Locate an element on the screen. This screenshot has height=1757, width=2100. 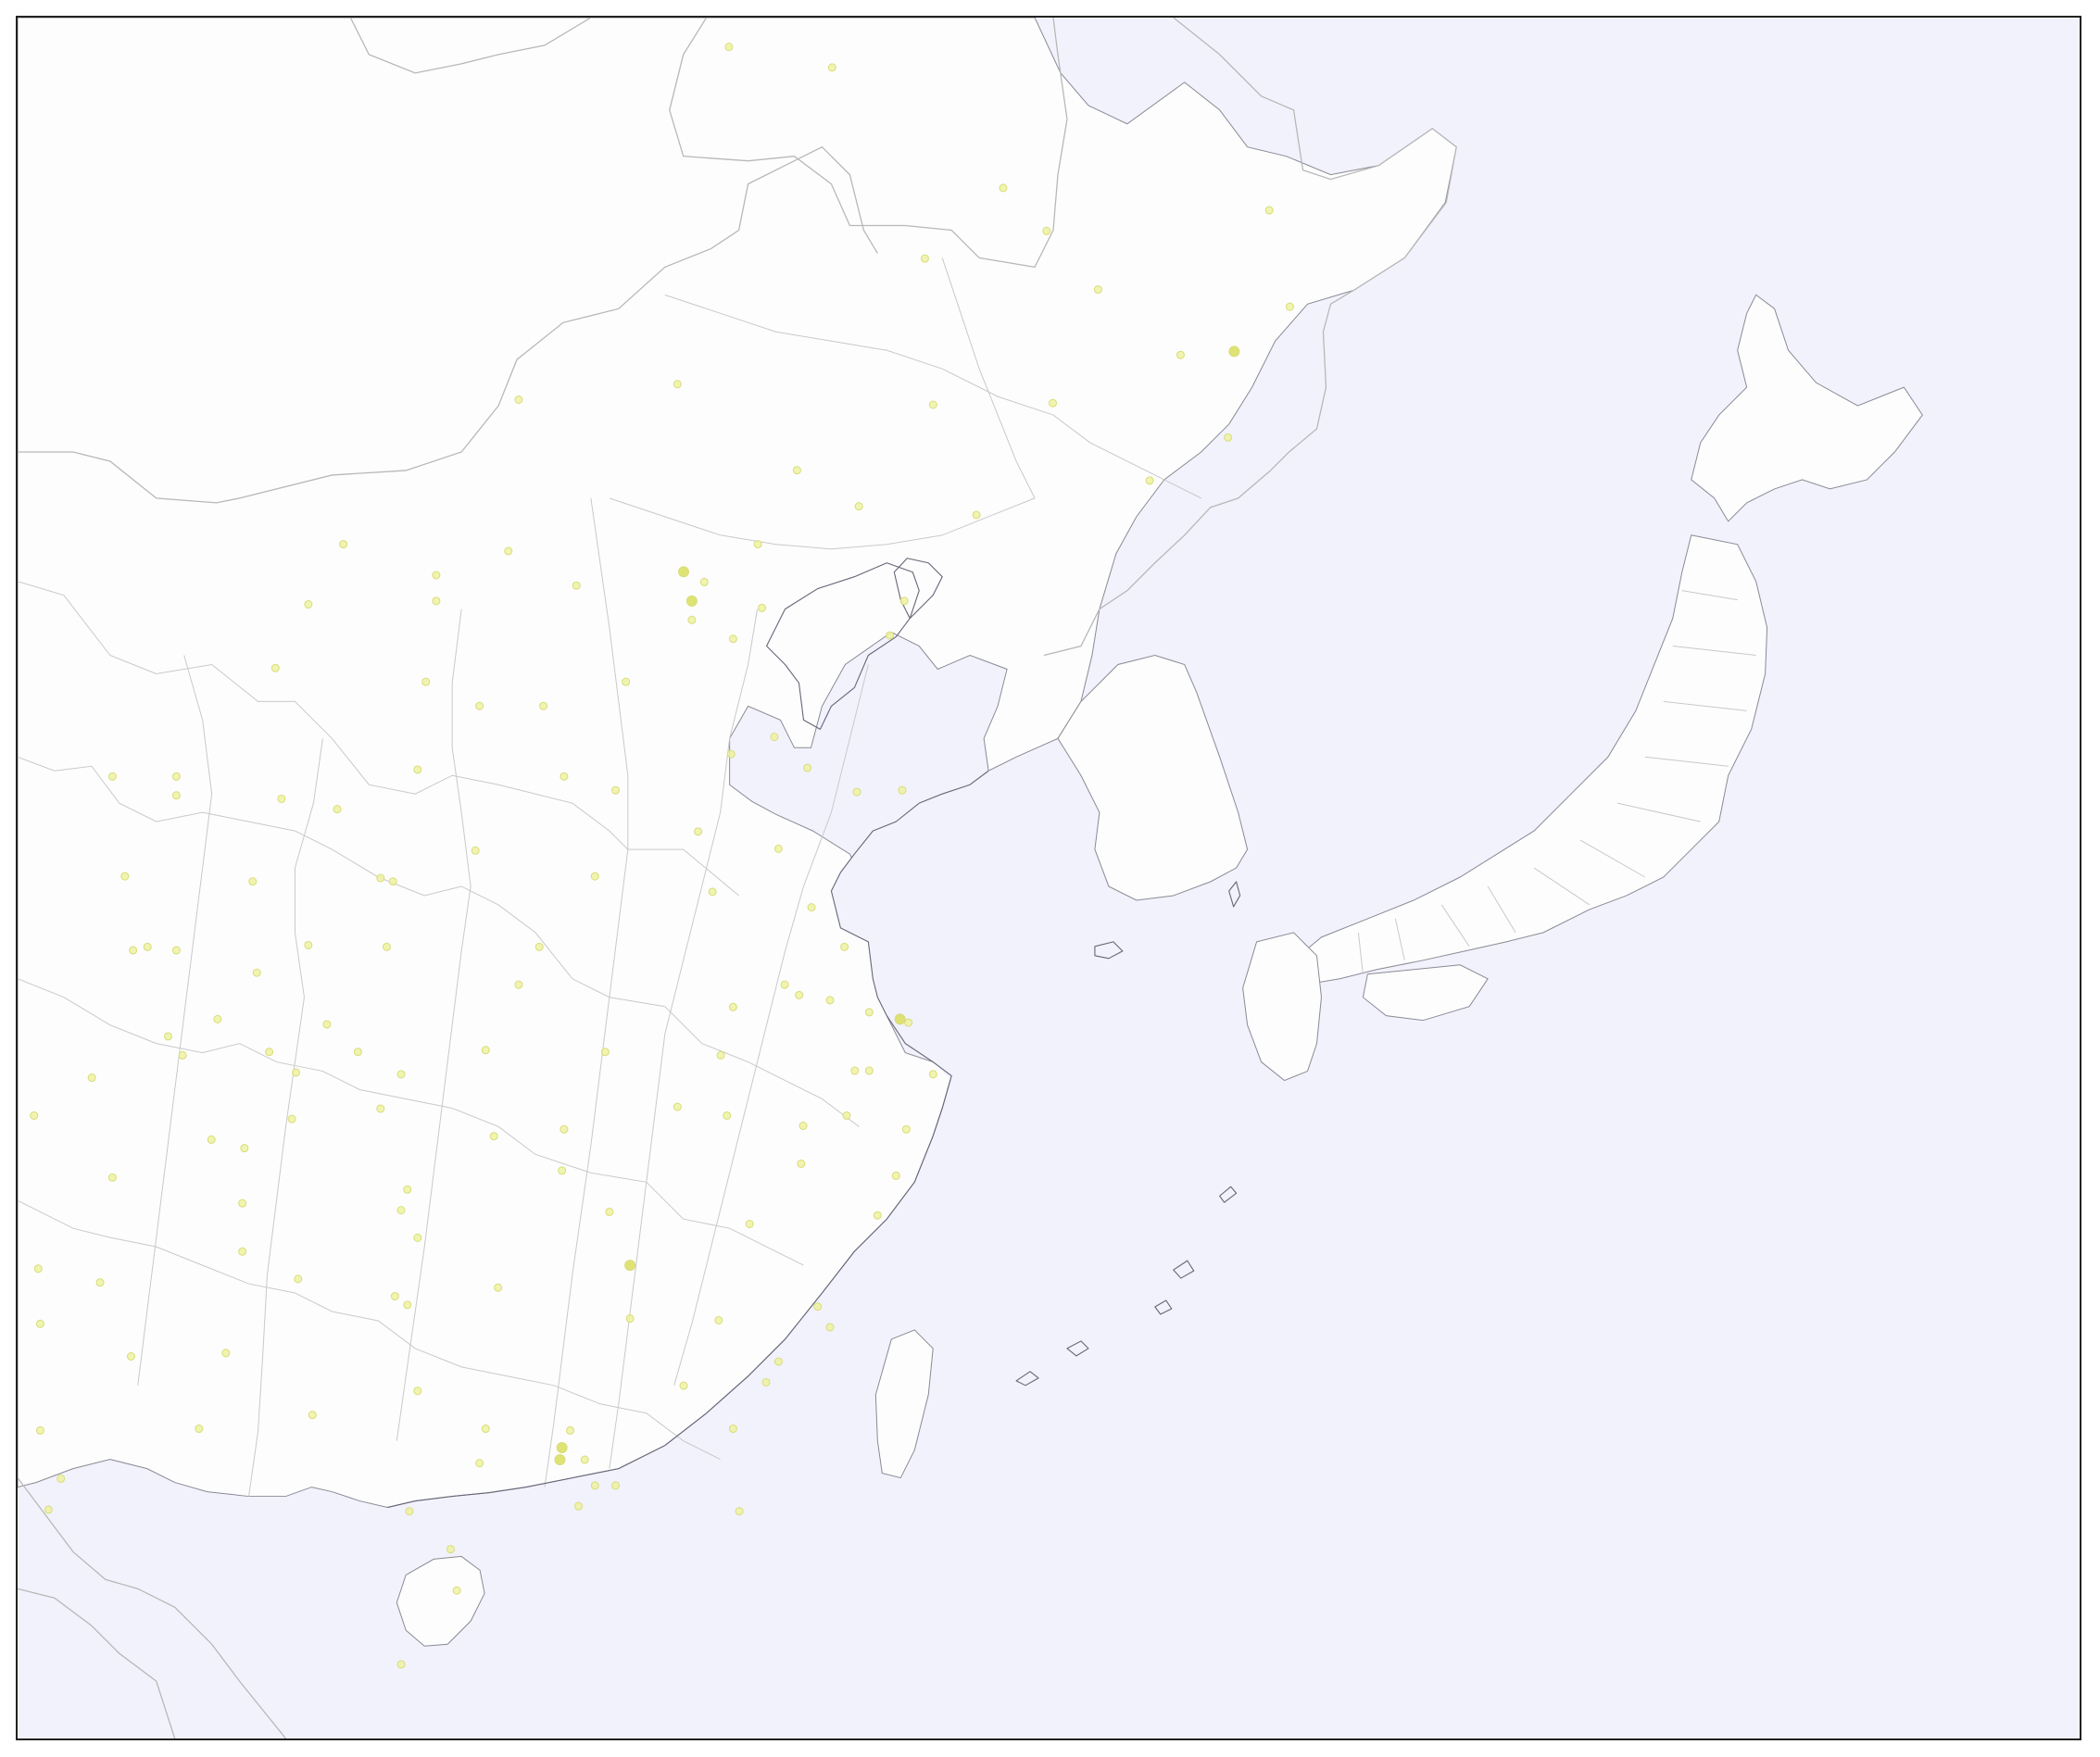
border-vietnam-laos is located at coordinates (152, 1607).